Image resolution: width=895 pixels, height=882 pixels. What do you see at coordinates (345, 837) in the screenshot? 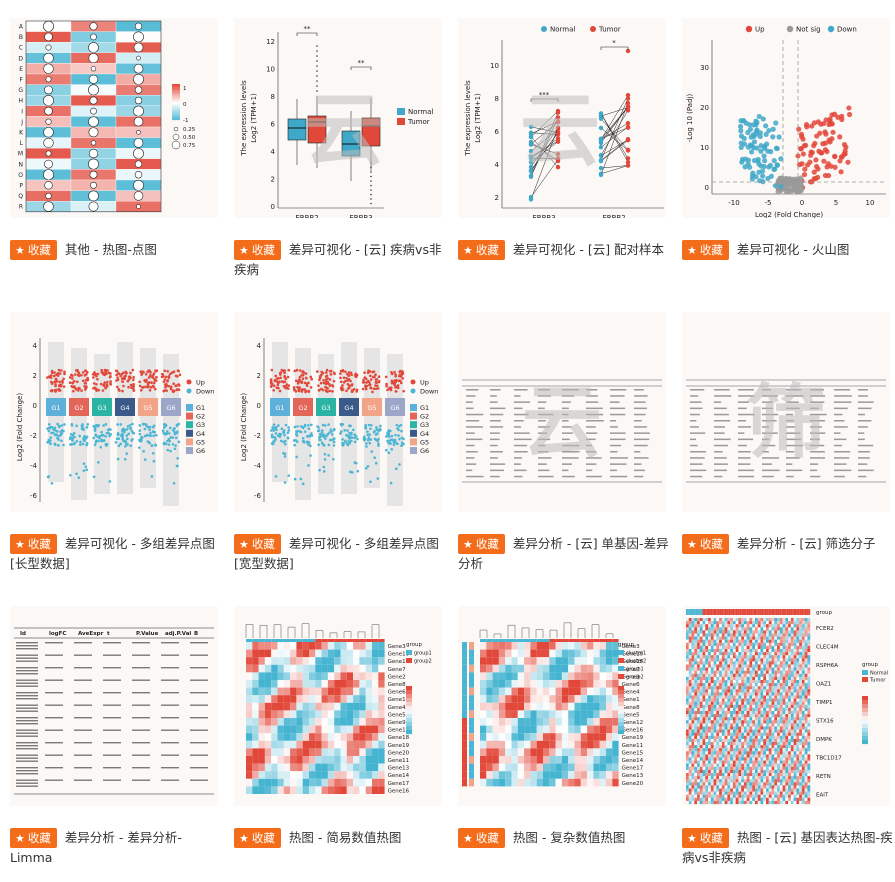
I see `card-title: 热图 - 简易数值热图` at bounding box center [345, 837].